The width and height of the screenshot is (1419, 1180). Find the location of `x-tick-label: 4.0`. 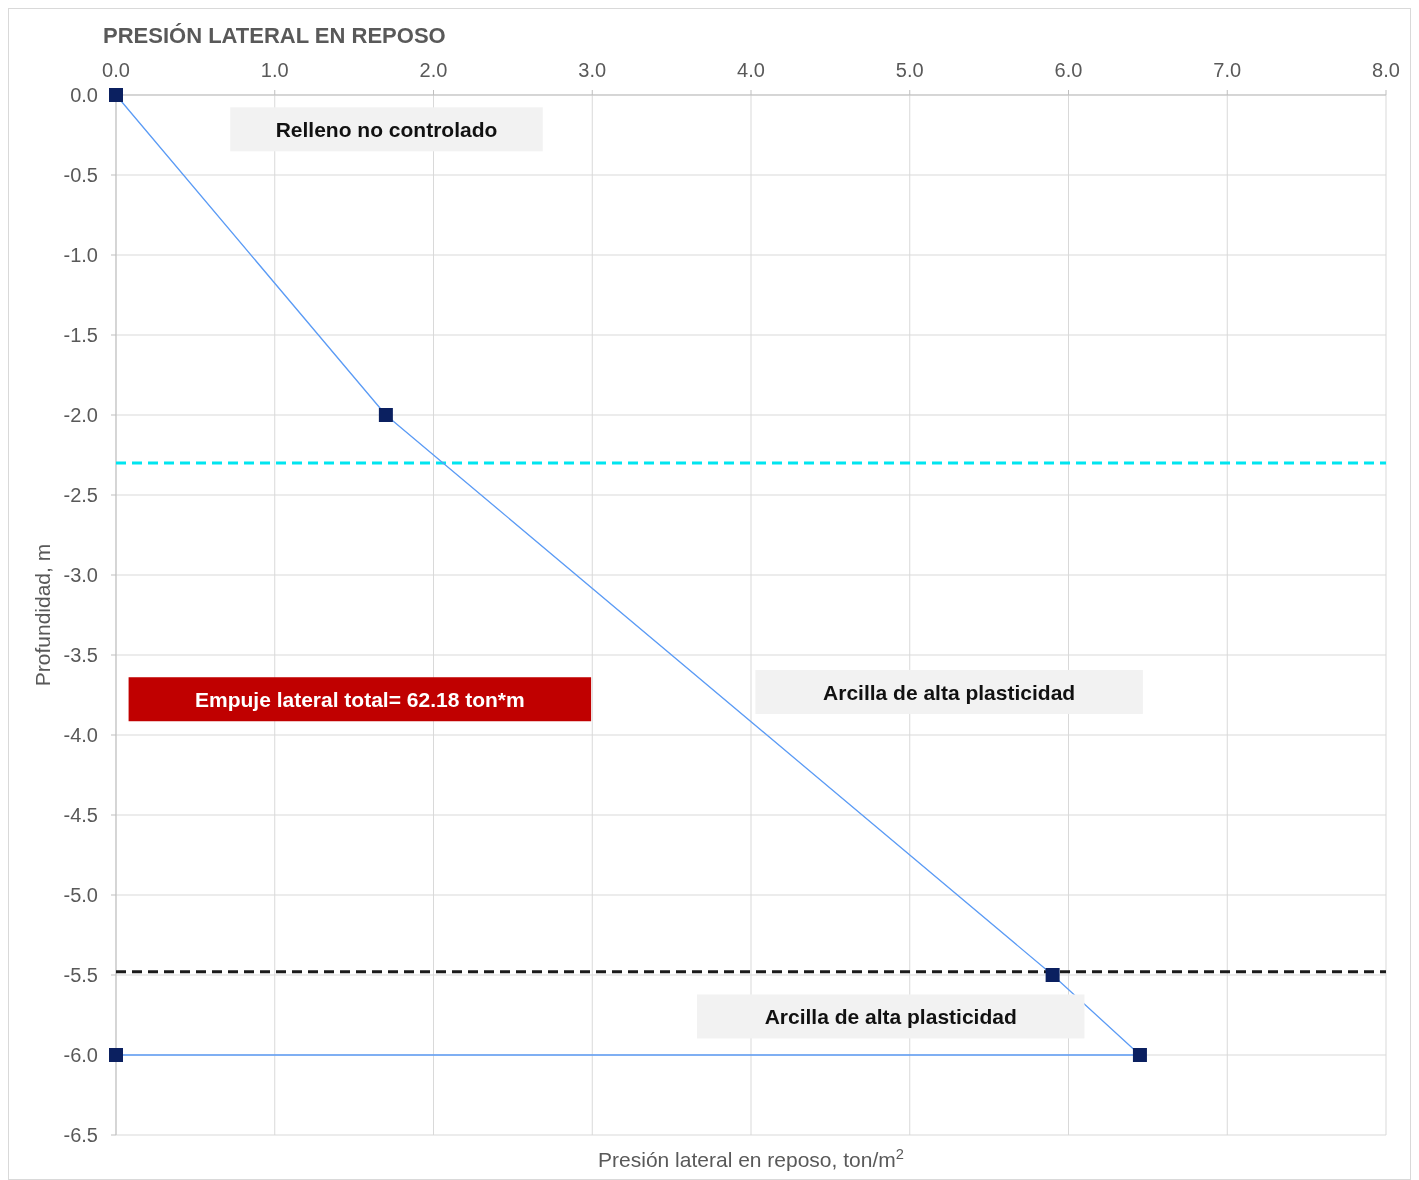

x-tick-label: 4.0 is located at coordinates (751, 70).